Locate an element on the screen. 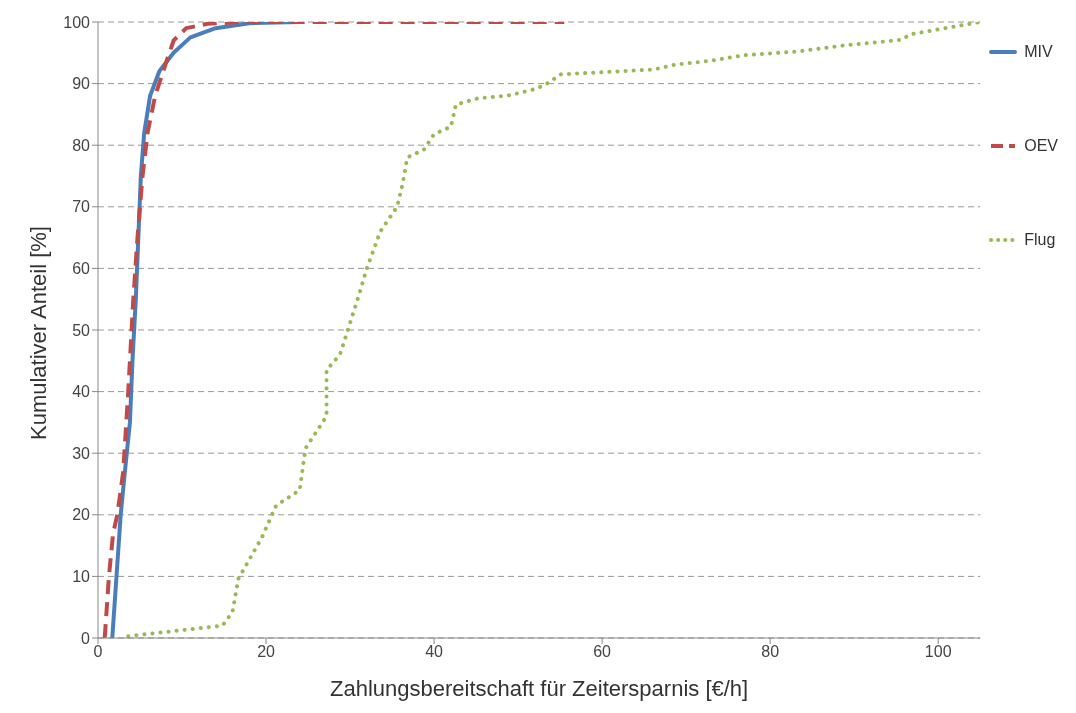 The width and height of the screenshot is (1076, 713). legend-label: MIV is located at coordinates (1038, 52).